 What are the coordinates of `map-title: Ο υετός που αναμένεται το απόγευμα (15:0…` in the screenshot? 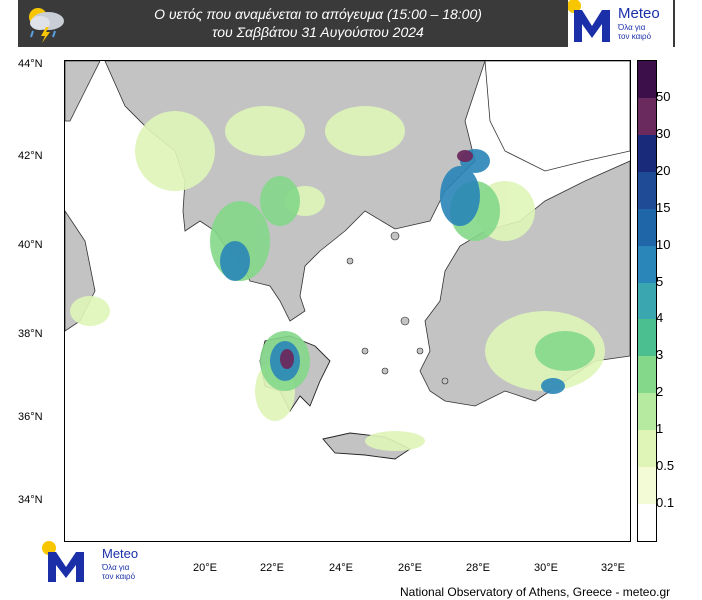 It's located at (318, 23).